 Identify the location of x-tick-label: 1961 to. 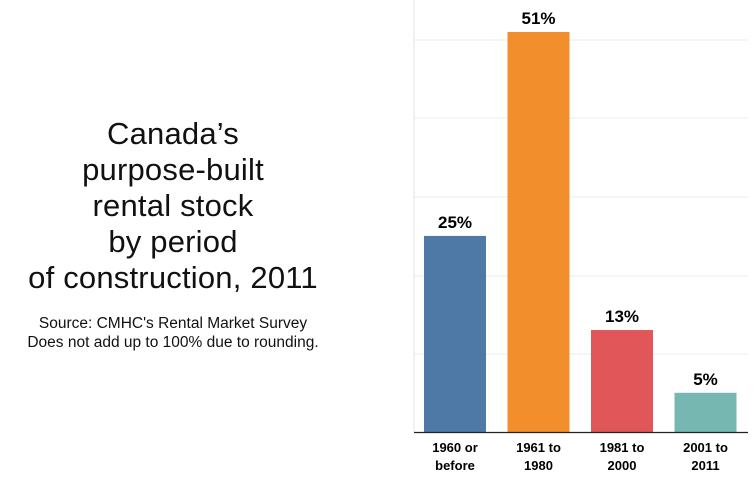
(538, 447).